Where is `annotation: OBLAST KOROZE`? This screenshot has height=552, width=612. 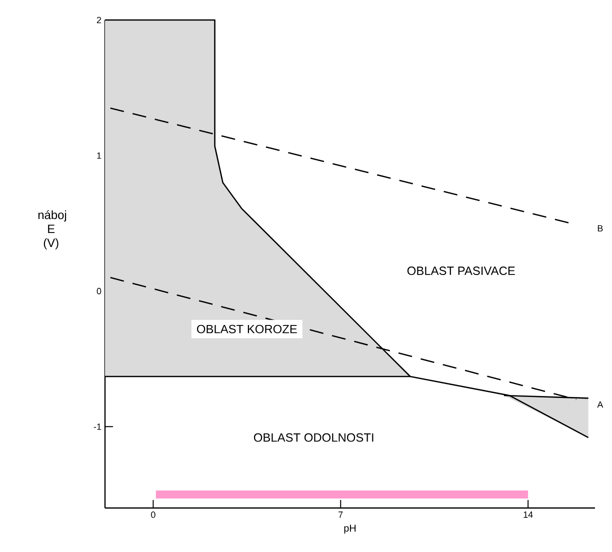
annotation: OBLAST KOROZE is located at coordinates (246, 329).